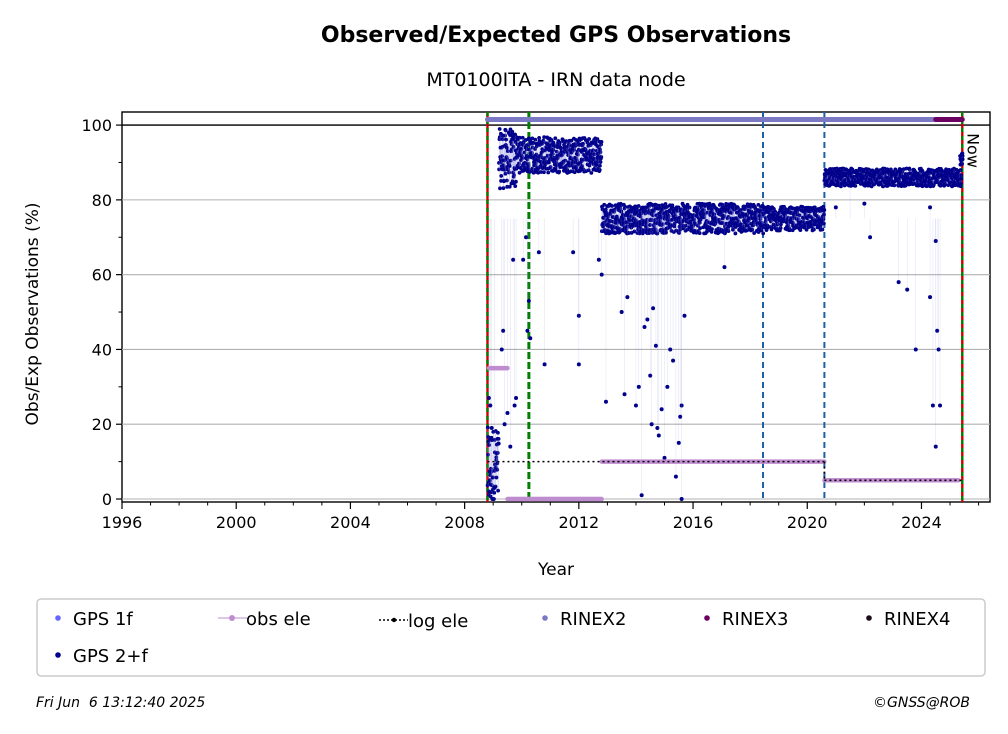  Describe the element at coordinates (555, 80) in the screenshot. I see `chart-subtitle: MT0100ITA - IRN data node` at that location.